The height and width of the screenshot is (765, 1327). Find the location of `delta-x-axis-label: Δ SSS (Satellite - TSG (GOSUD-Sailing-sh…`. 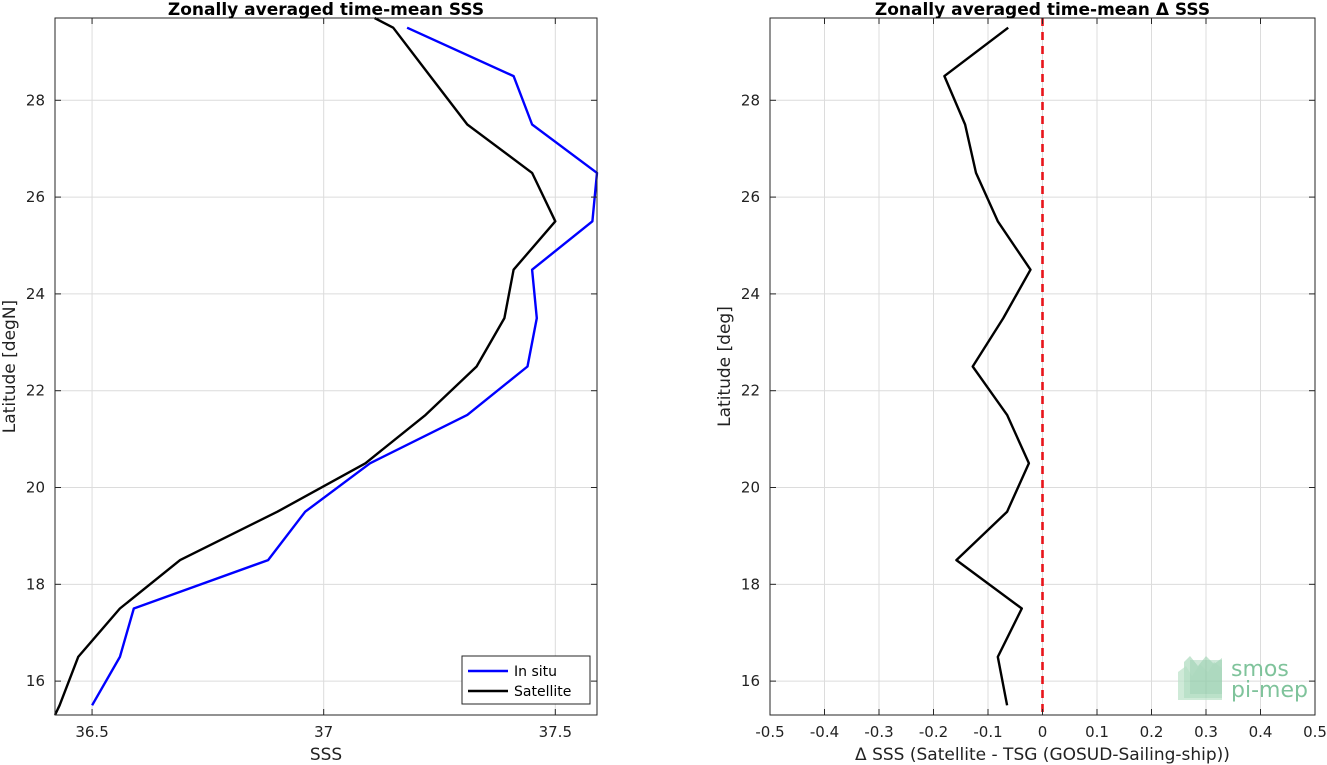

delta-x-axis-label: Δ SSS (Satellite - TSG (GOSUD-Sailing-sh… is located at coordinates (1042, 755).